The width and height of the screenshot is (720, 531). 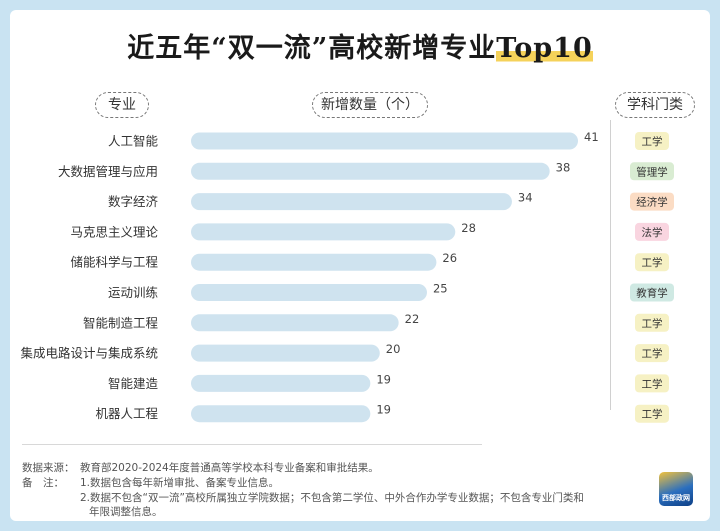 I want to click on value-label: 22, so click(x=412, y=319).